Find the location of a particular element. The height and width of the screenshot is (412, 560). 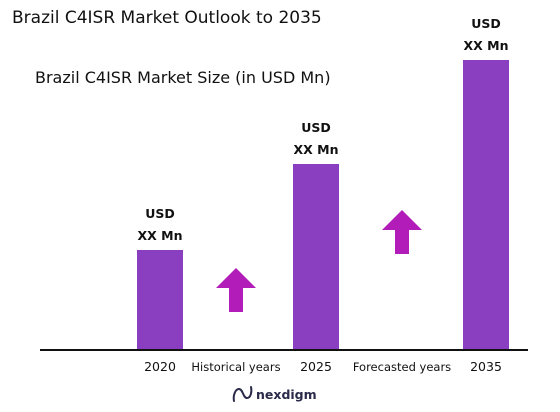

data-label-2020-line-2: XX Mn is located at coordinates (160, 235).